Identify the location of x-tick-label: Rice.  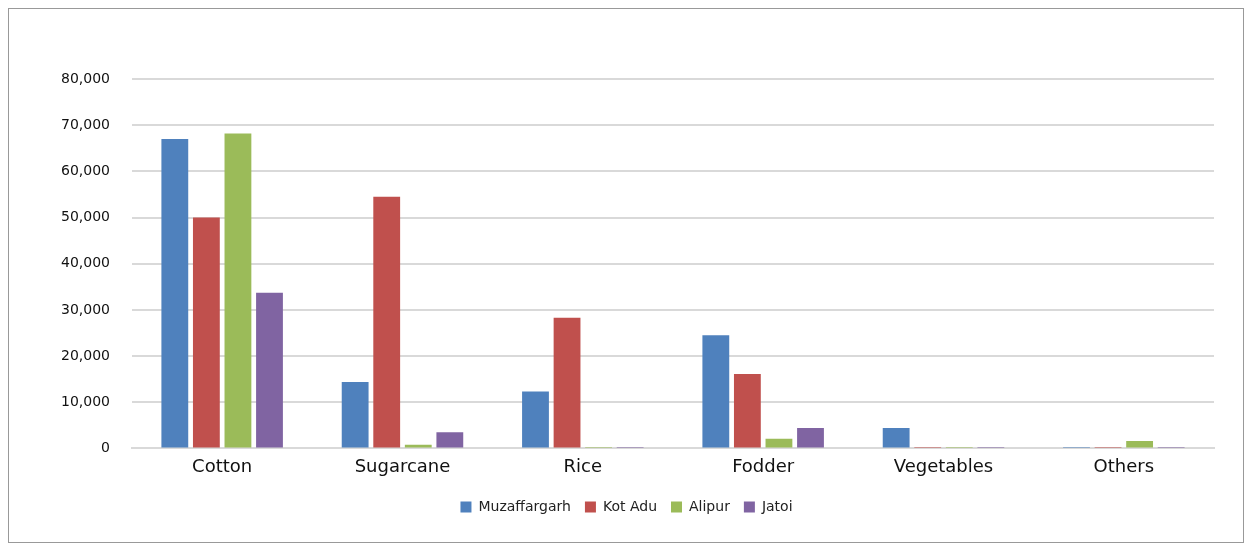
(583, 465).